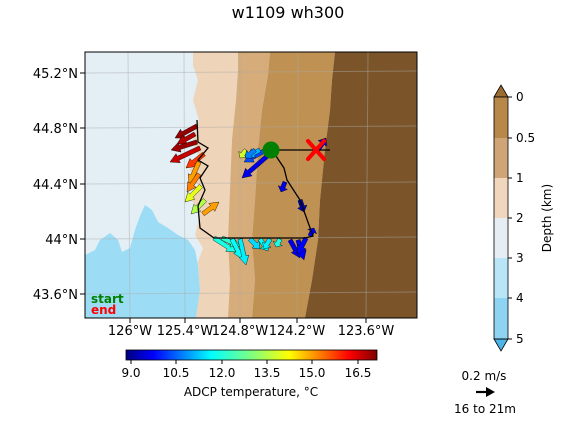 Image resolution: width=576 pixels, height=432 pixels. I want to click on lon-tick-label: 126°W, so click(130, 331).